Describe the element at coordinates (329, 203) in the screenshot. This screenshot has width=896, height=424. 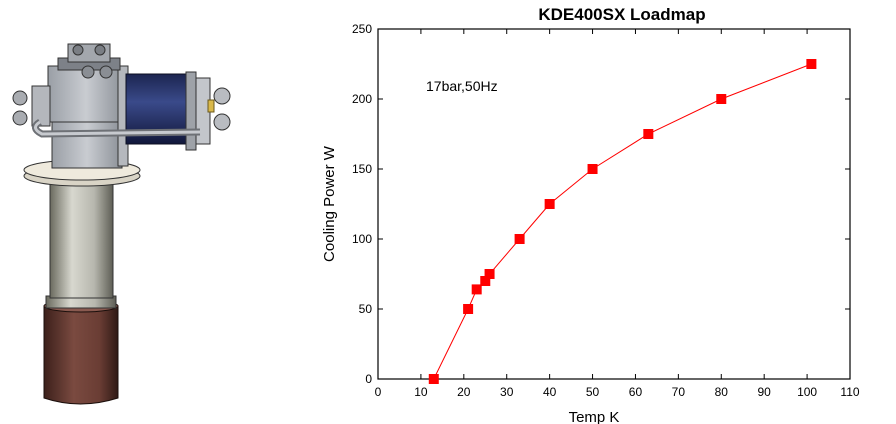
I see `y-axis-label: Cooling Power W` at that location.